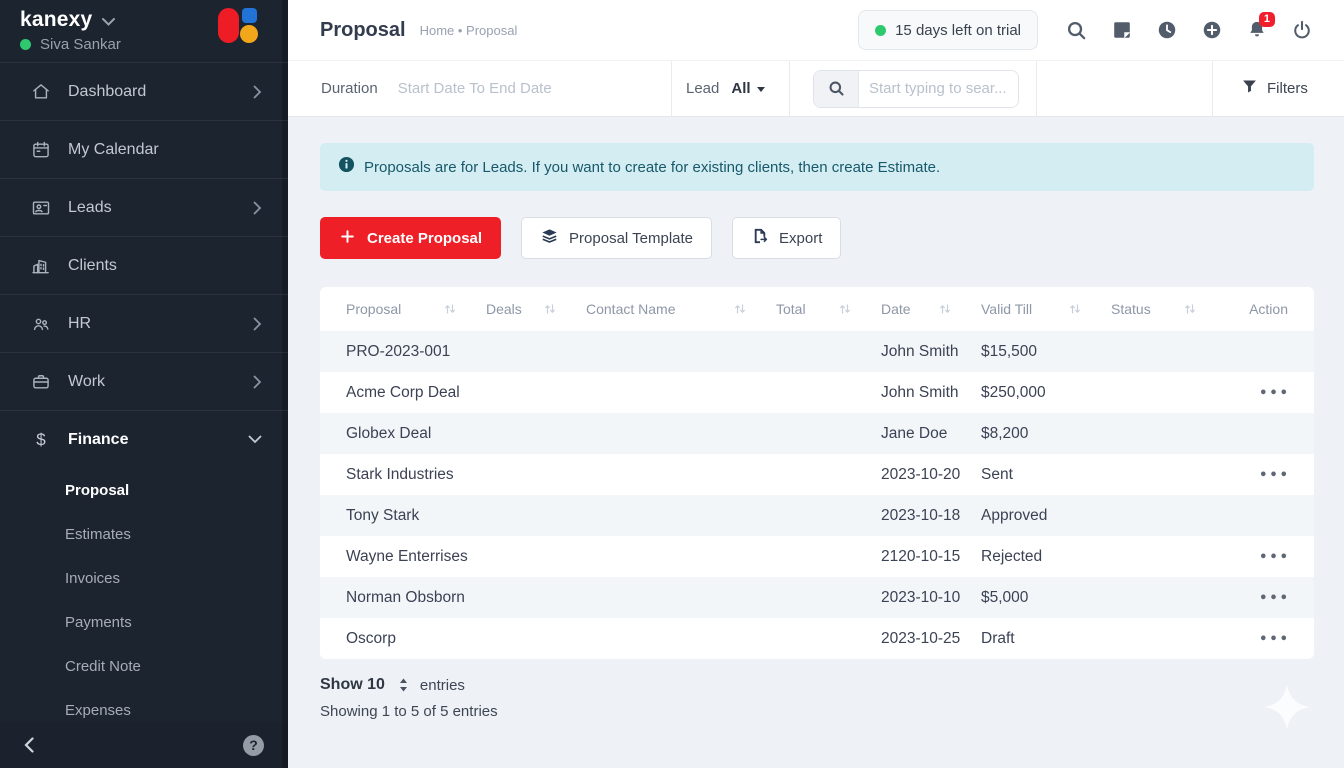 This screenshot has width=1344, height=768. Describe the element at coordinates (257, 92) in the screenshot. I see `chevron-right-icon` at that location.